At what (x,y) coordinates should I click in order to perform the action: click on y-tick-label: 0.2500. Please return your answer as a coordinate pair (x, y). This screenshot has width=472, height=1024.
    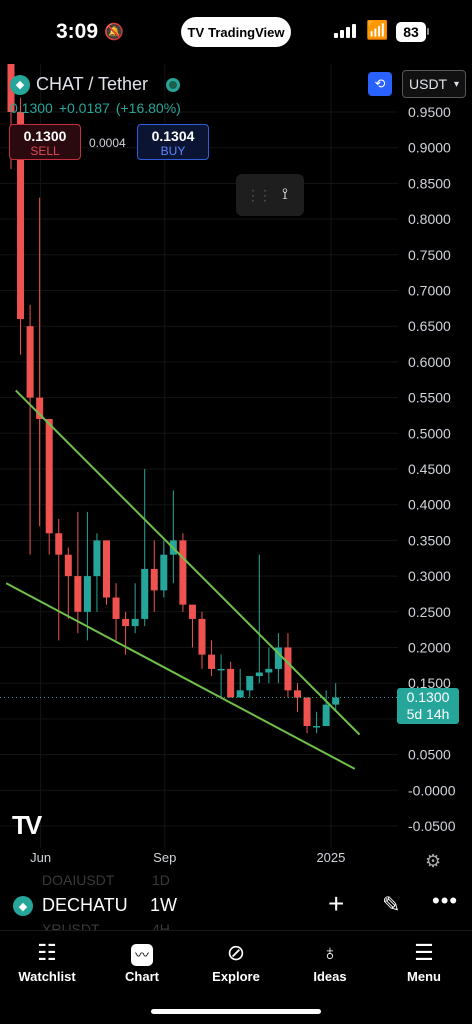
    Looking at the image, I should click on (429, 612).